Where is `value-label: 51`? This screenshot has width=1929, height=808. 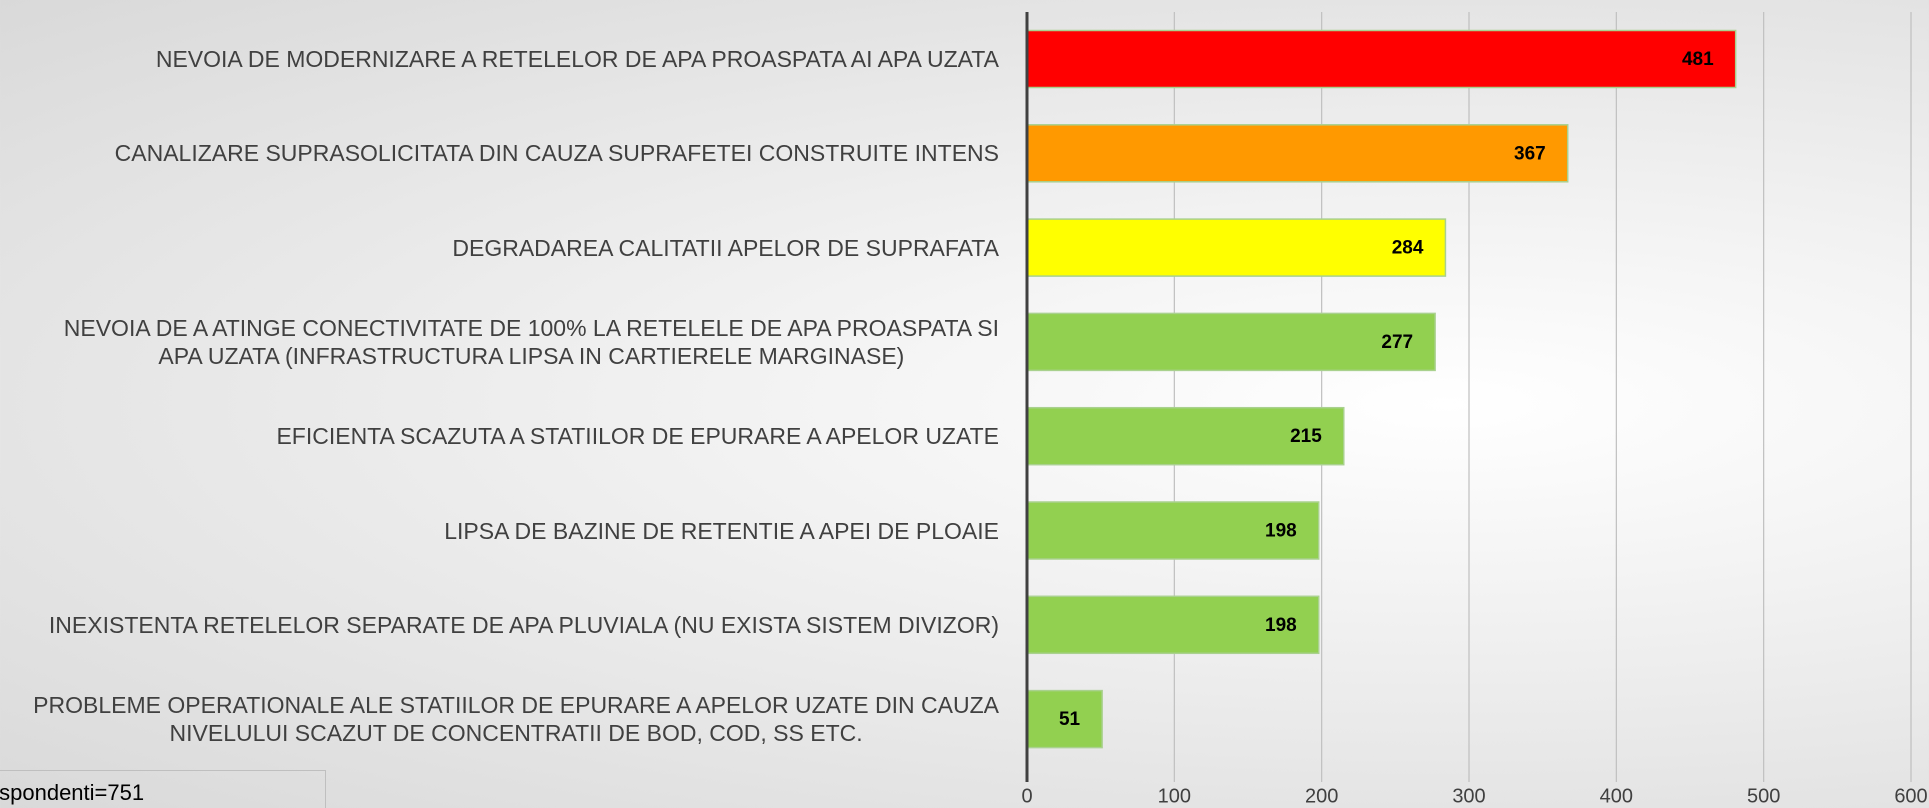 value-label: 51 is located at coordinates (1070, 719).